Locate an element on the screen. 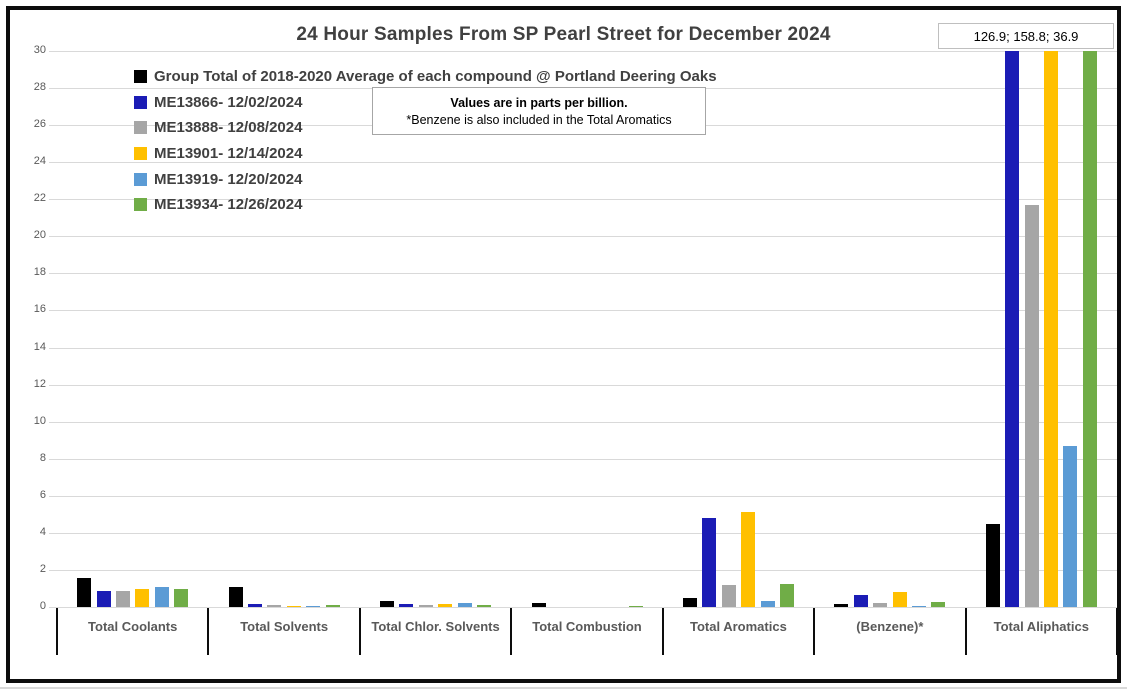  unit-note-line1: Values are in parts per billion. is located at coordinates (539, 102).